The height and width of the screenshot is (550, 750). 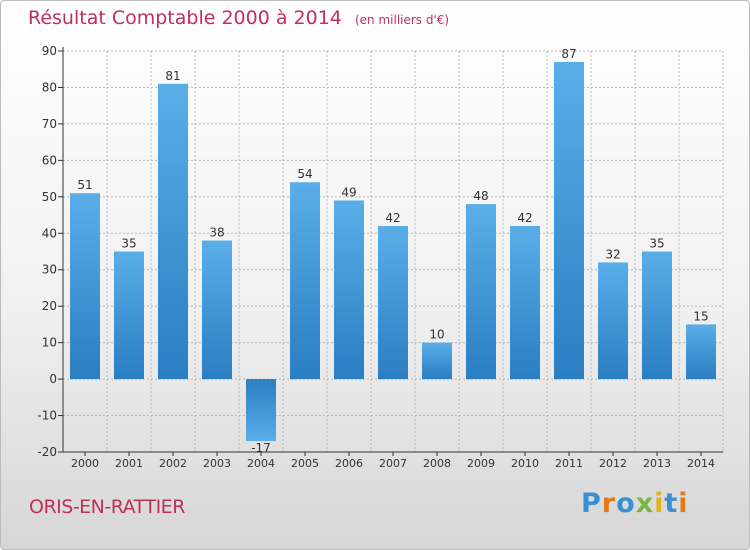 What do you see at coordinates (217, 463) in the screenshot?
I see `x-tick-label: 2003` at bounding box center [217, 463].